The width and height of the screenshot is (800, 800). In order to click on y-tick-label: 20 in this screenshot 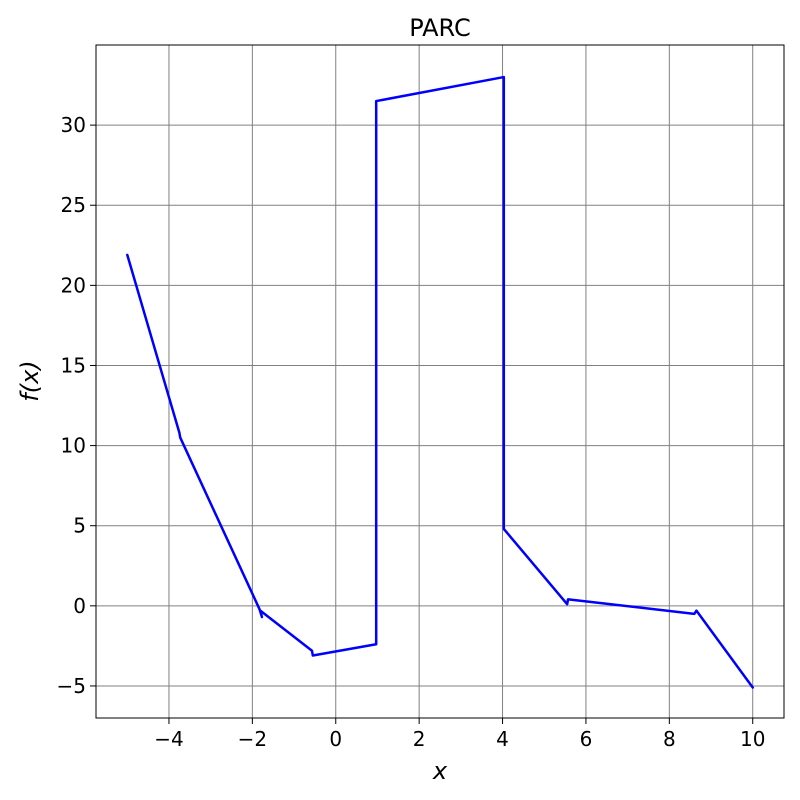, I will do `click(73, 285)`.